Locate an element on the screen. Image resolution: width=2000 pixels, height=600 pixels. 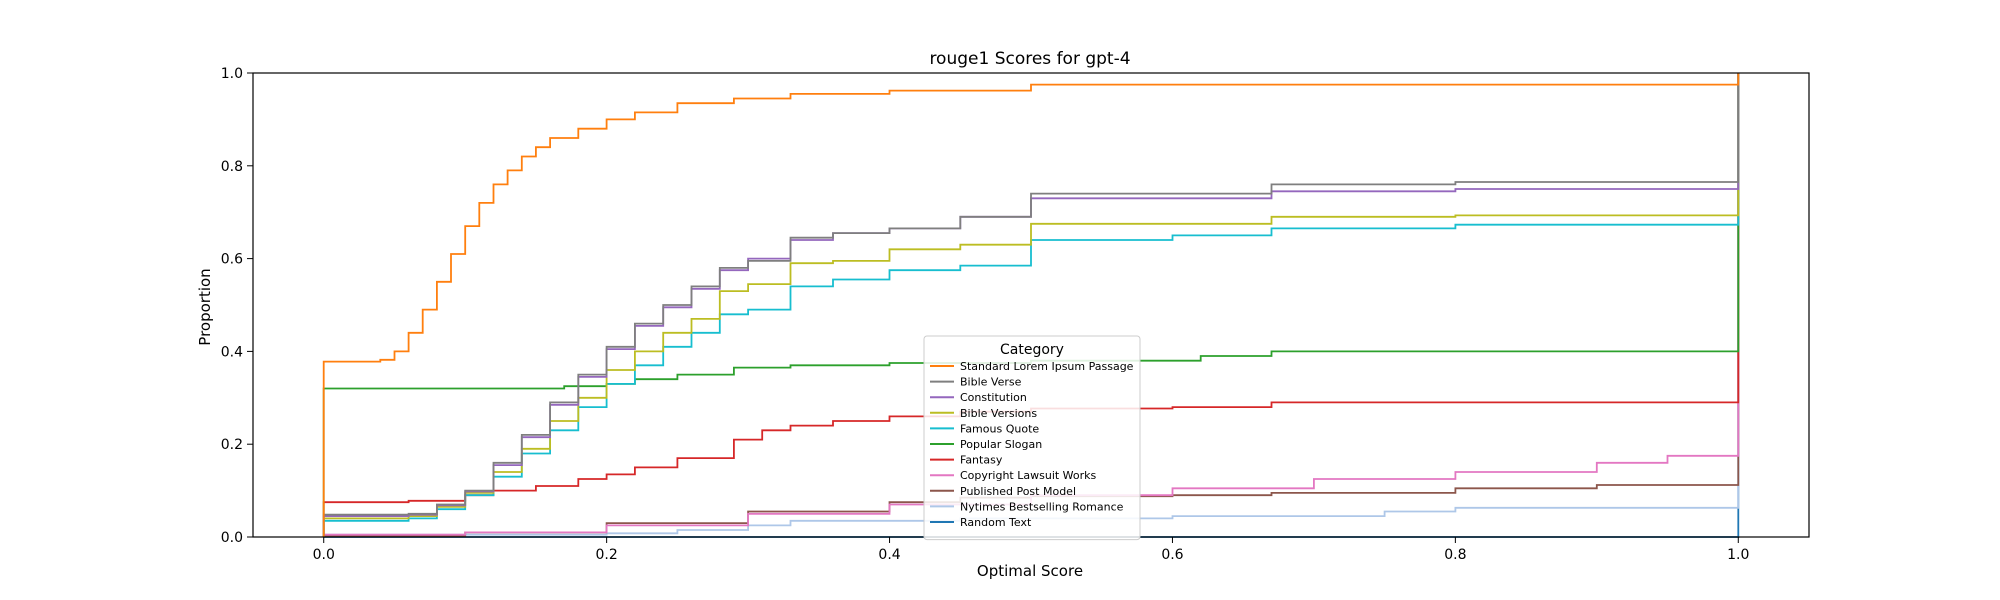
chart-title: rouge1 Scores for gpt-4 is located at coordinates (1029, 59).